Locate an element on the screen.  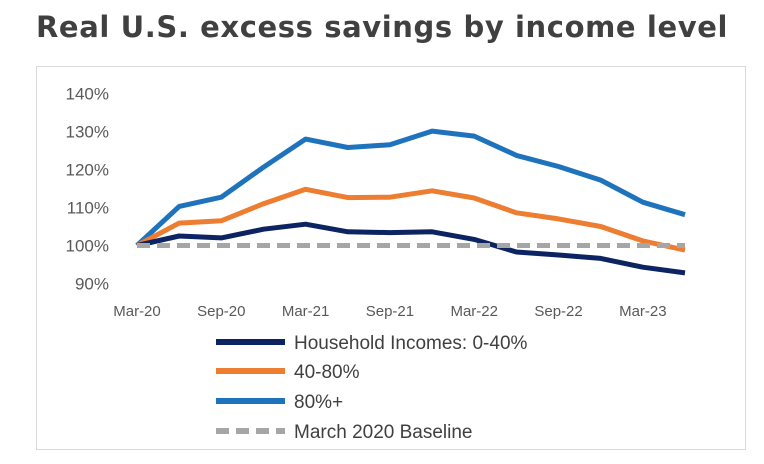
y-tick-label: 100% is located at coordinates (87, 246).